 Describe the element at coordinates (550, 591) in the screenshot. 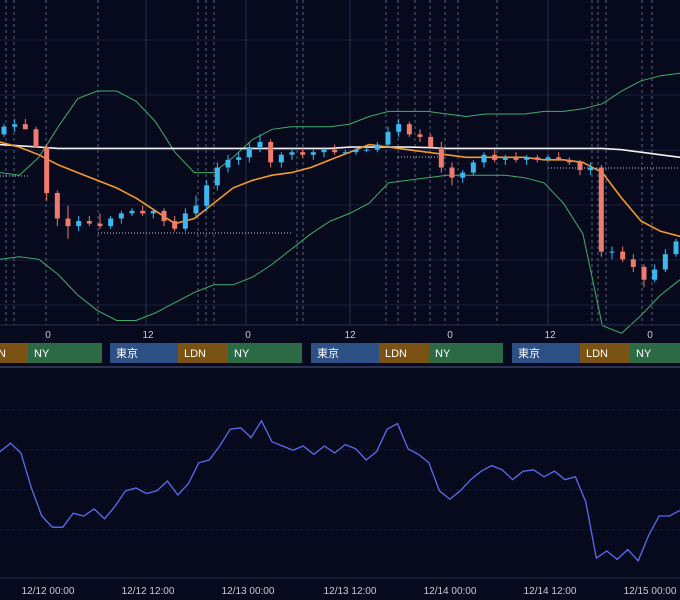

I see `date-label-5: 12/14 12:00` at that location.